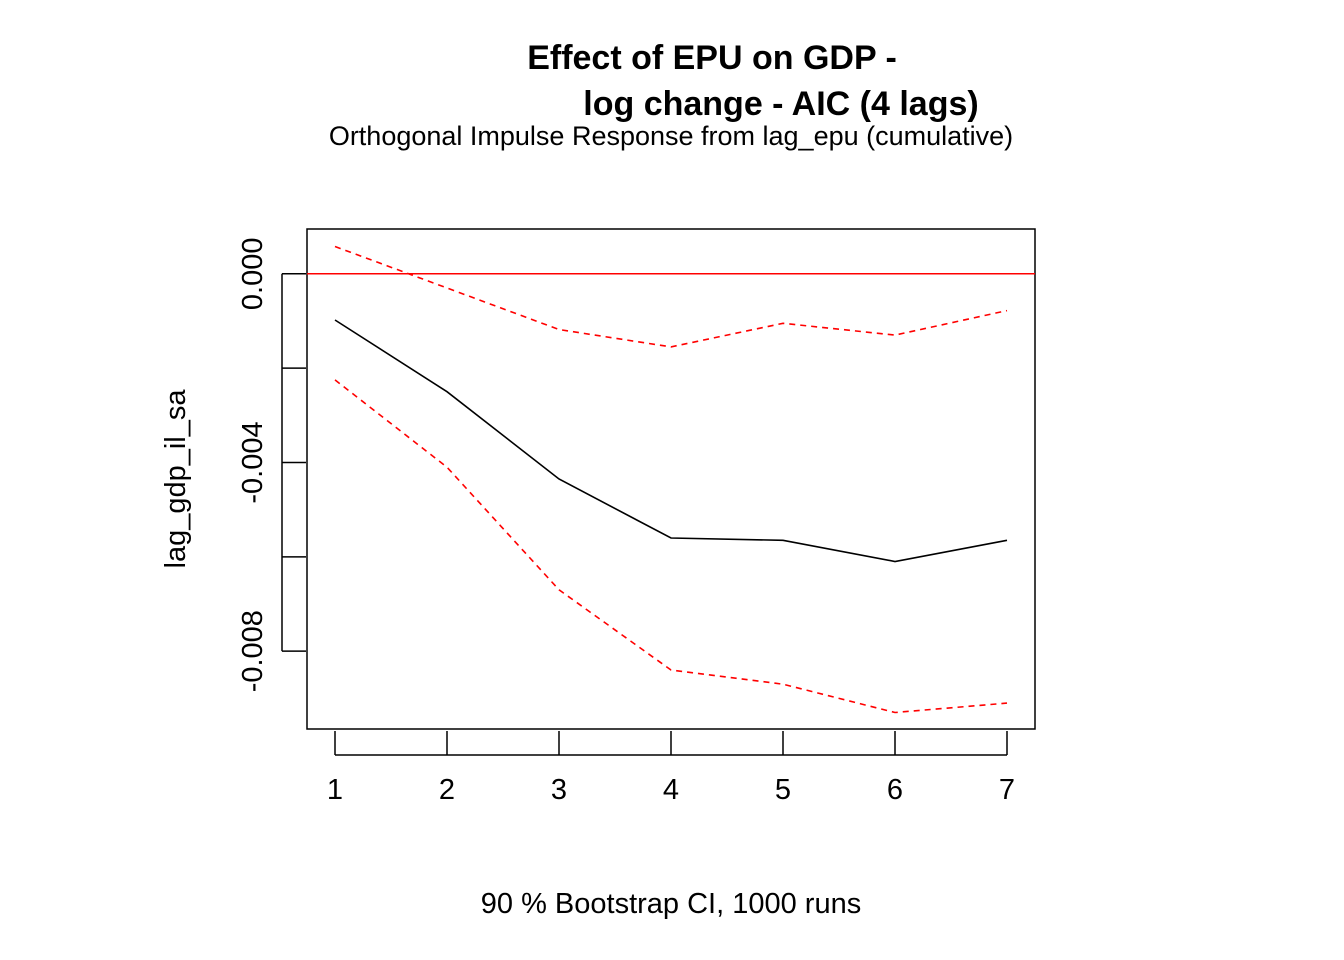 This screenshot has width=1344, height=960. Describe the element at coordinates (783, 790) in the screenshot. I see `x-tick-label: 5` at that location.